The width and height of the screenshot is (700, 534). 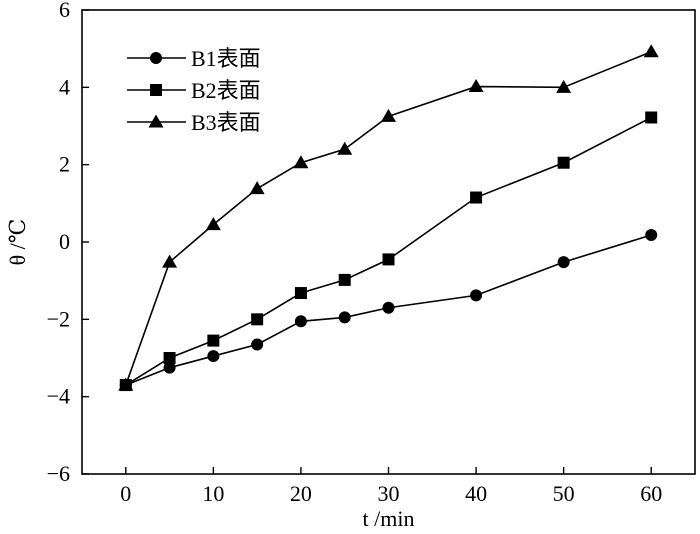 I want to click on y-tick-label: −4, so click(x=58, y=396).